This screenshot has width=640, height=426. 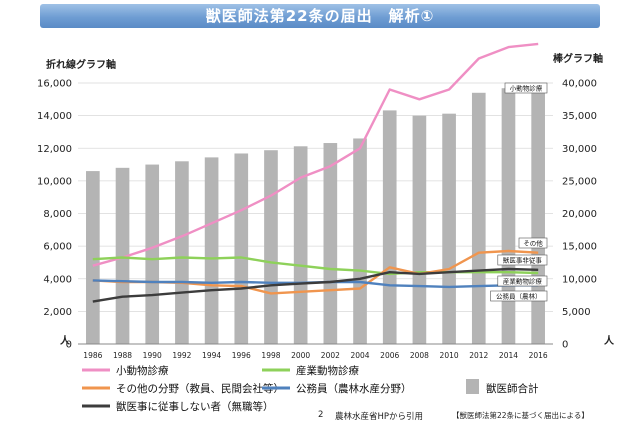 I want to click on x-tick-label: 1990, so click(x=152, y=355).